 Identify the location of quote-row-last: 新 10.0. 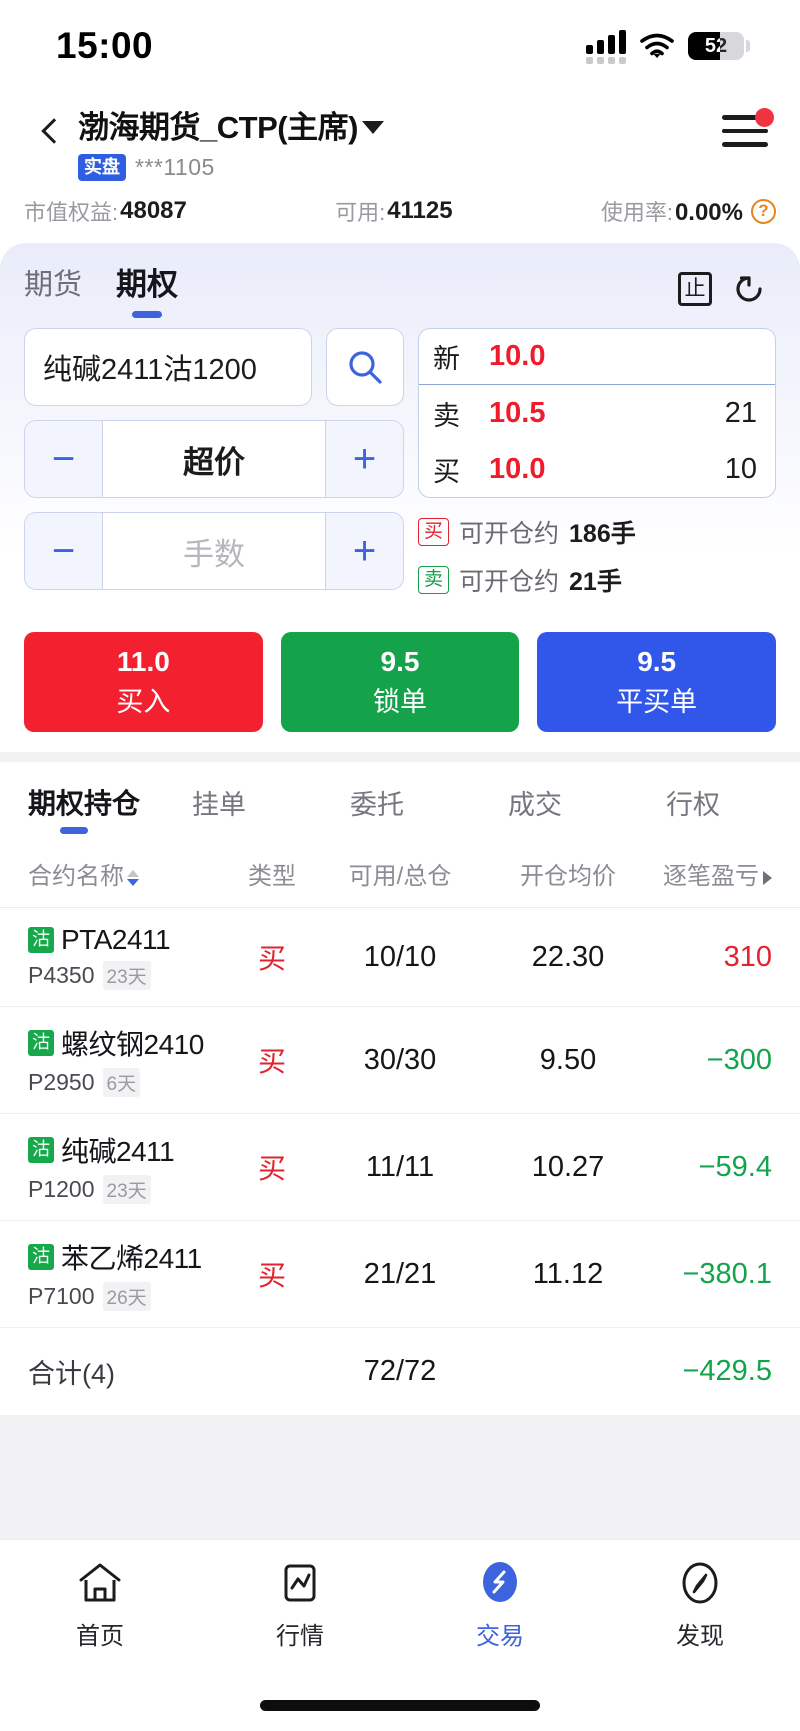
(597, 357).